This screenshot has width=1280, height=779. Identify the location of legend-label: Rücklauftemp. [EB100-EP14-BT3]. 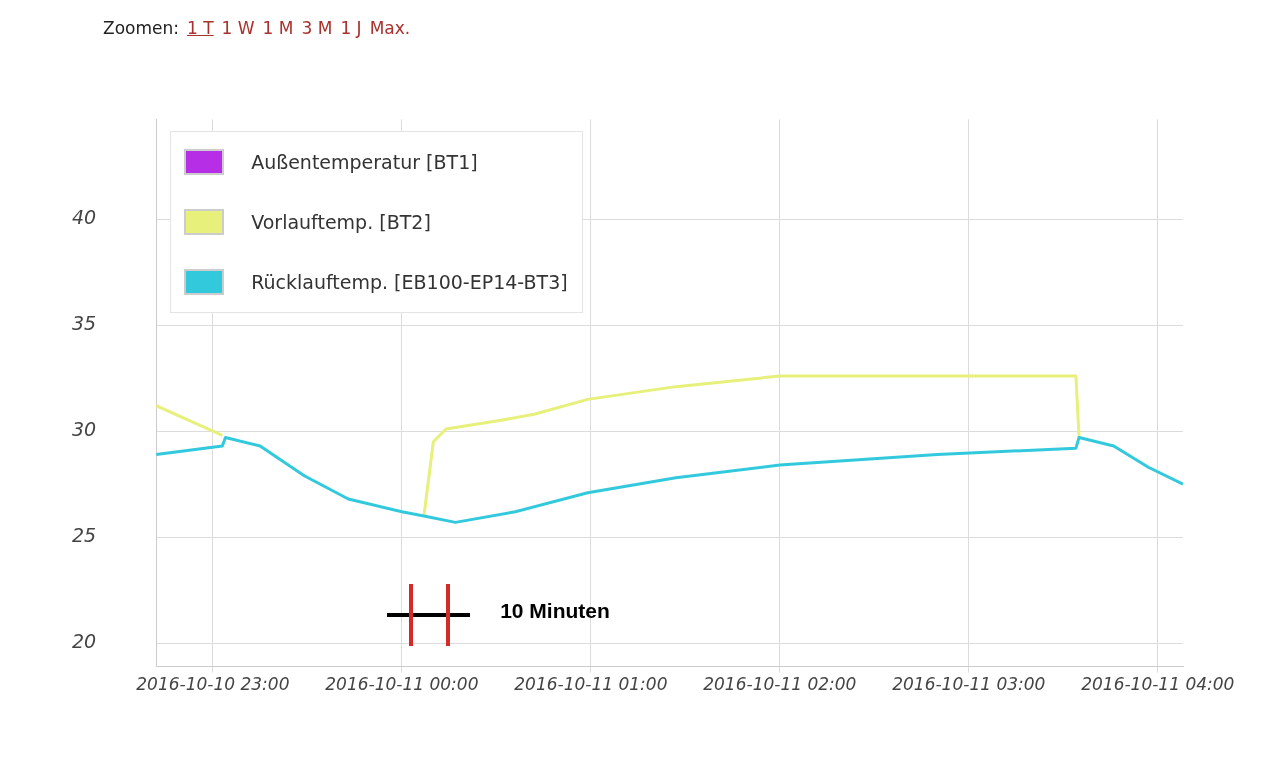
(409, 283).